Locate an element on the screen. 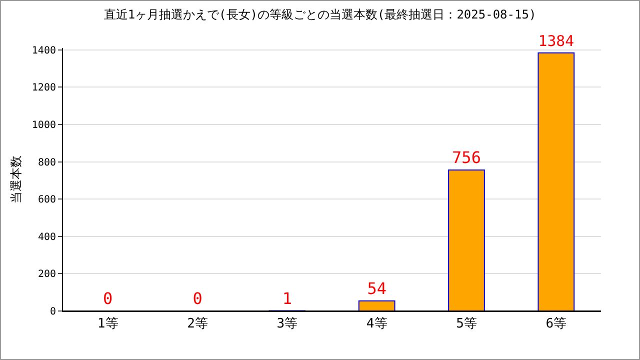 This screenshot has width=640, height=360. y-tick-label: 400 is located at coordinates (47, 237).